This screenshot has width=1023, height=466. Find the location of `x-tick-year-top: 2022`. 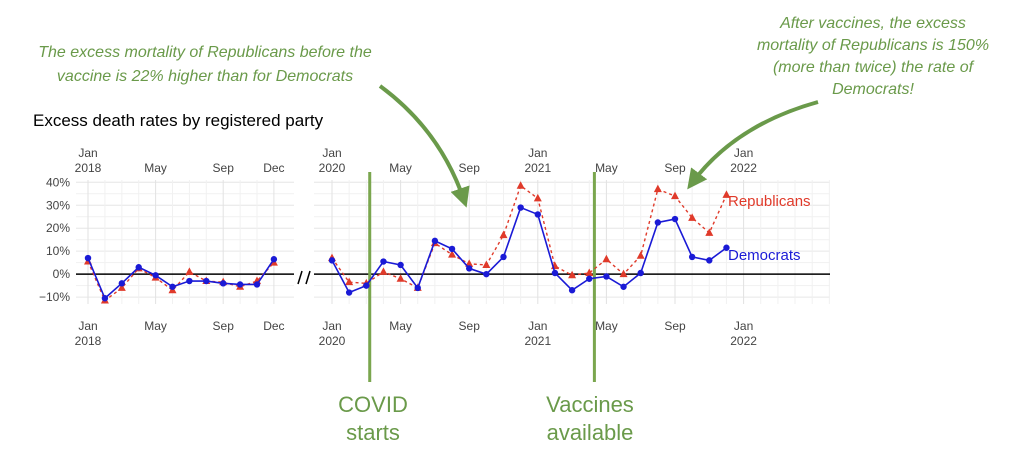

x-tick-year-top: 2022 is located at coordinates (743, 168).